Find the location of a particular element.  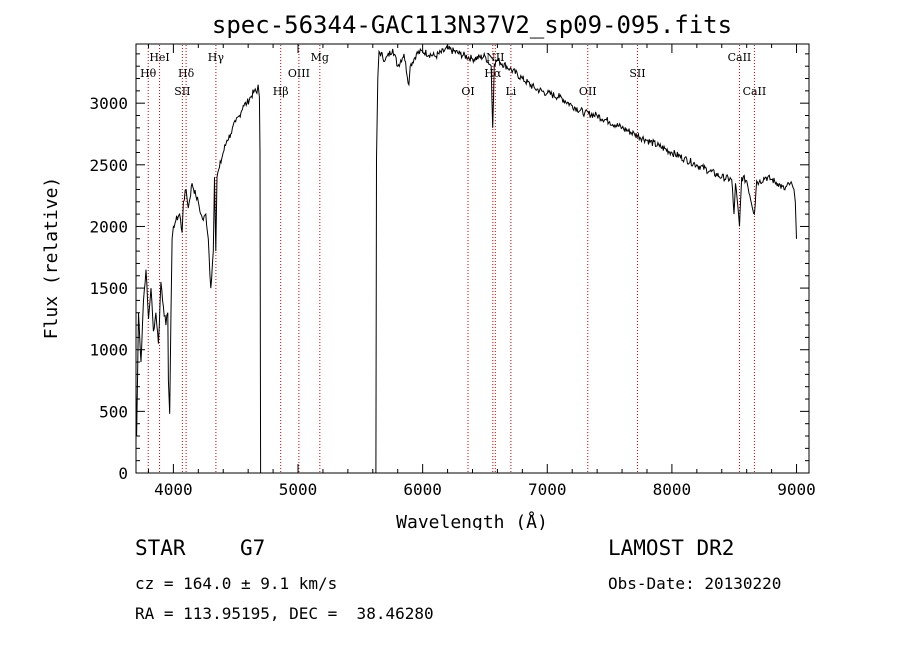

y-tick-label: 500 is located at coordinates (113, 411).